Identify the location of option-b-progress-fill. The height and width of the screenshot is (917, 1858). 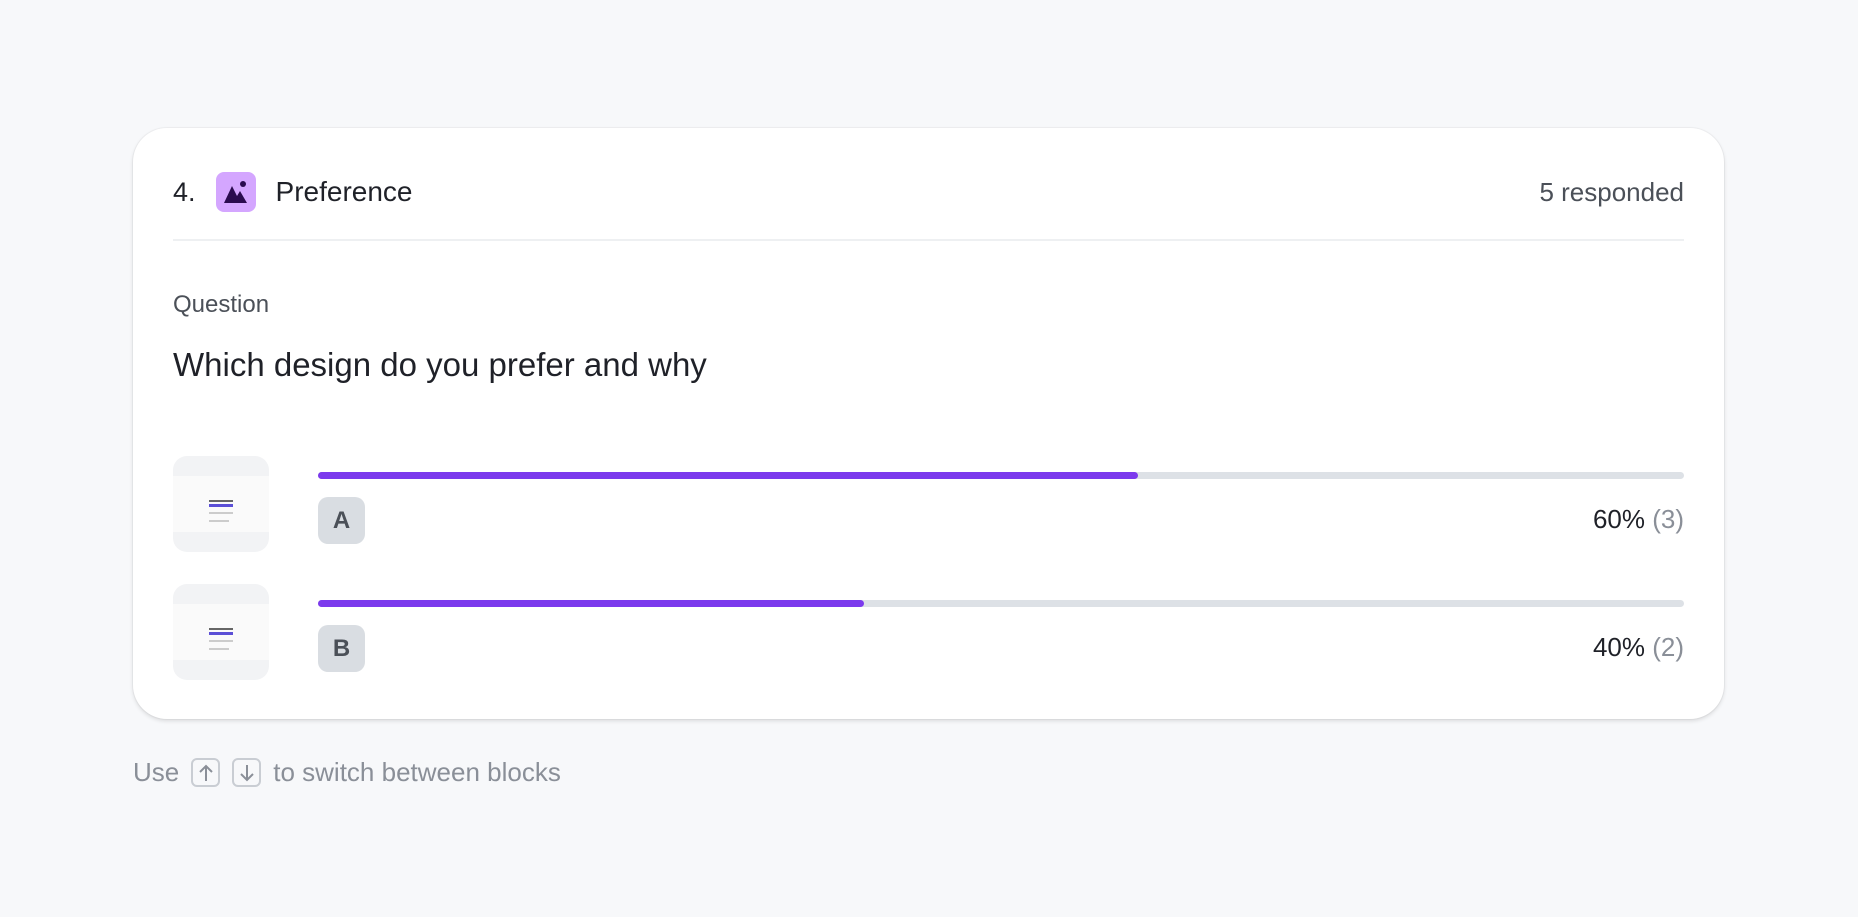
(591, 603).